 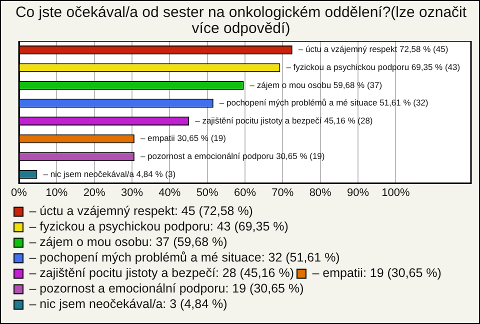 I want to click on data-label: – pochopení mých problémů a mé situace 51,61 % (32), so click(x=323, y=103).